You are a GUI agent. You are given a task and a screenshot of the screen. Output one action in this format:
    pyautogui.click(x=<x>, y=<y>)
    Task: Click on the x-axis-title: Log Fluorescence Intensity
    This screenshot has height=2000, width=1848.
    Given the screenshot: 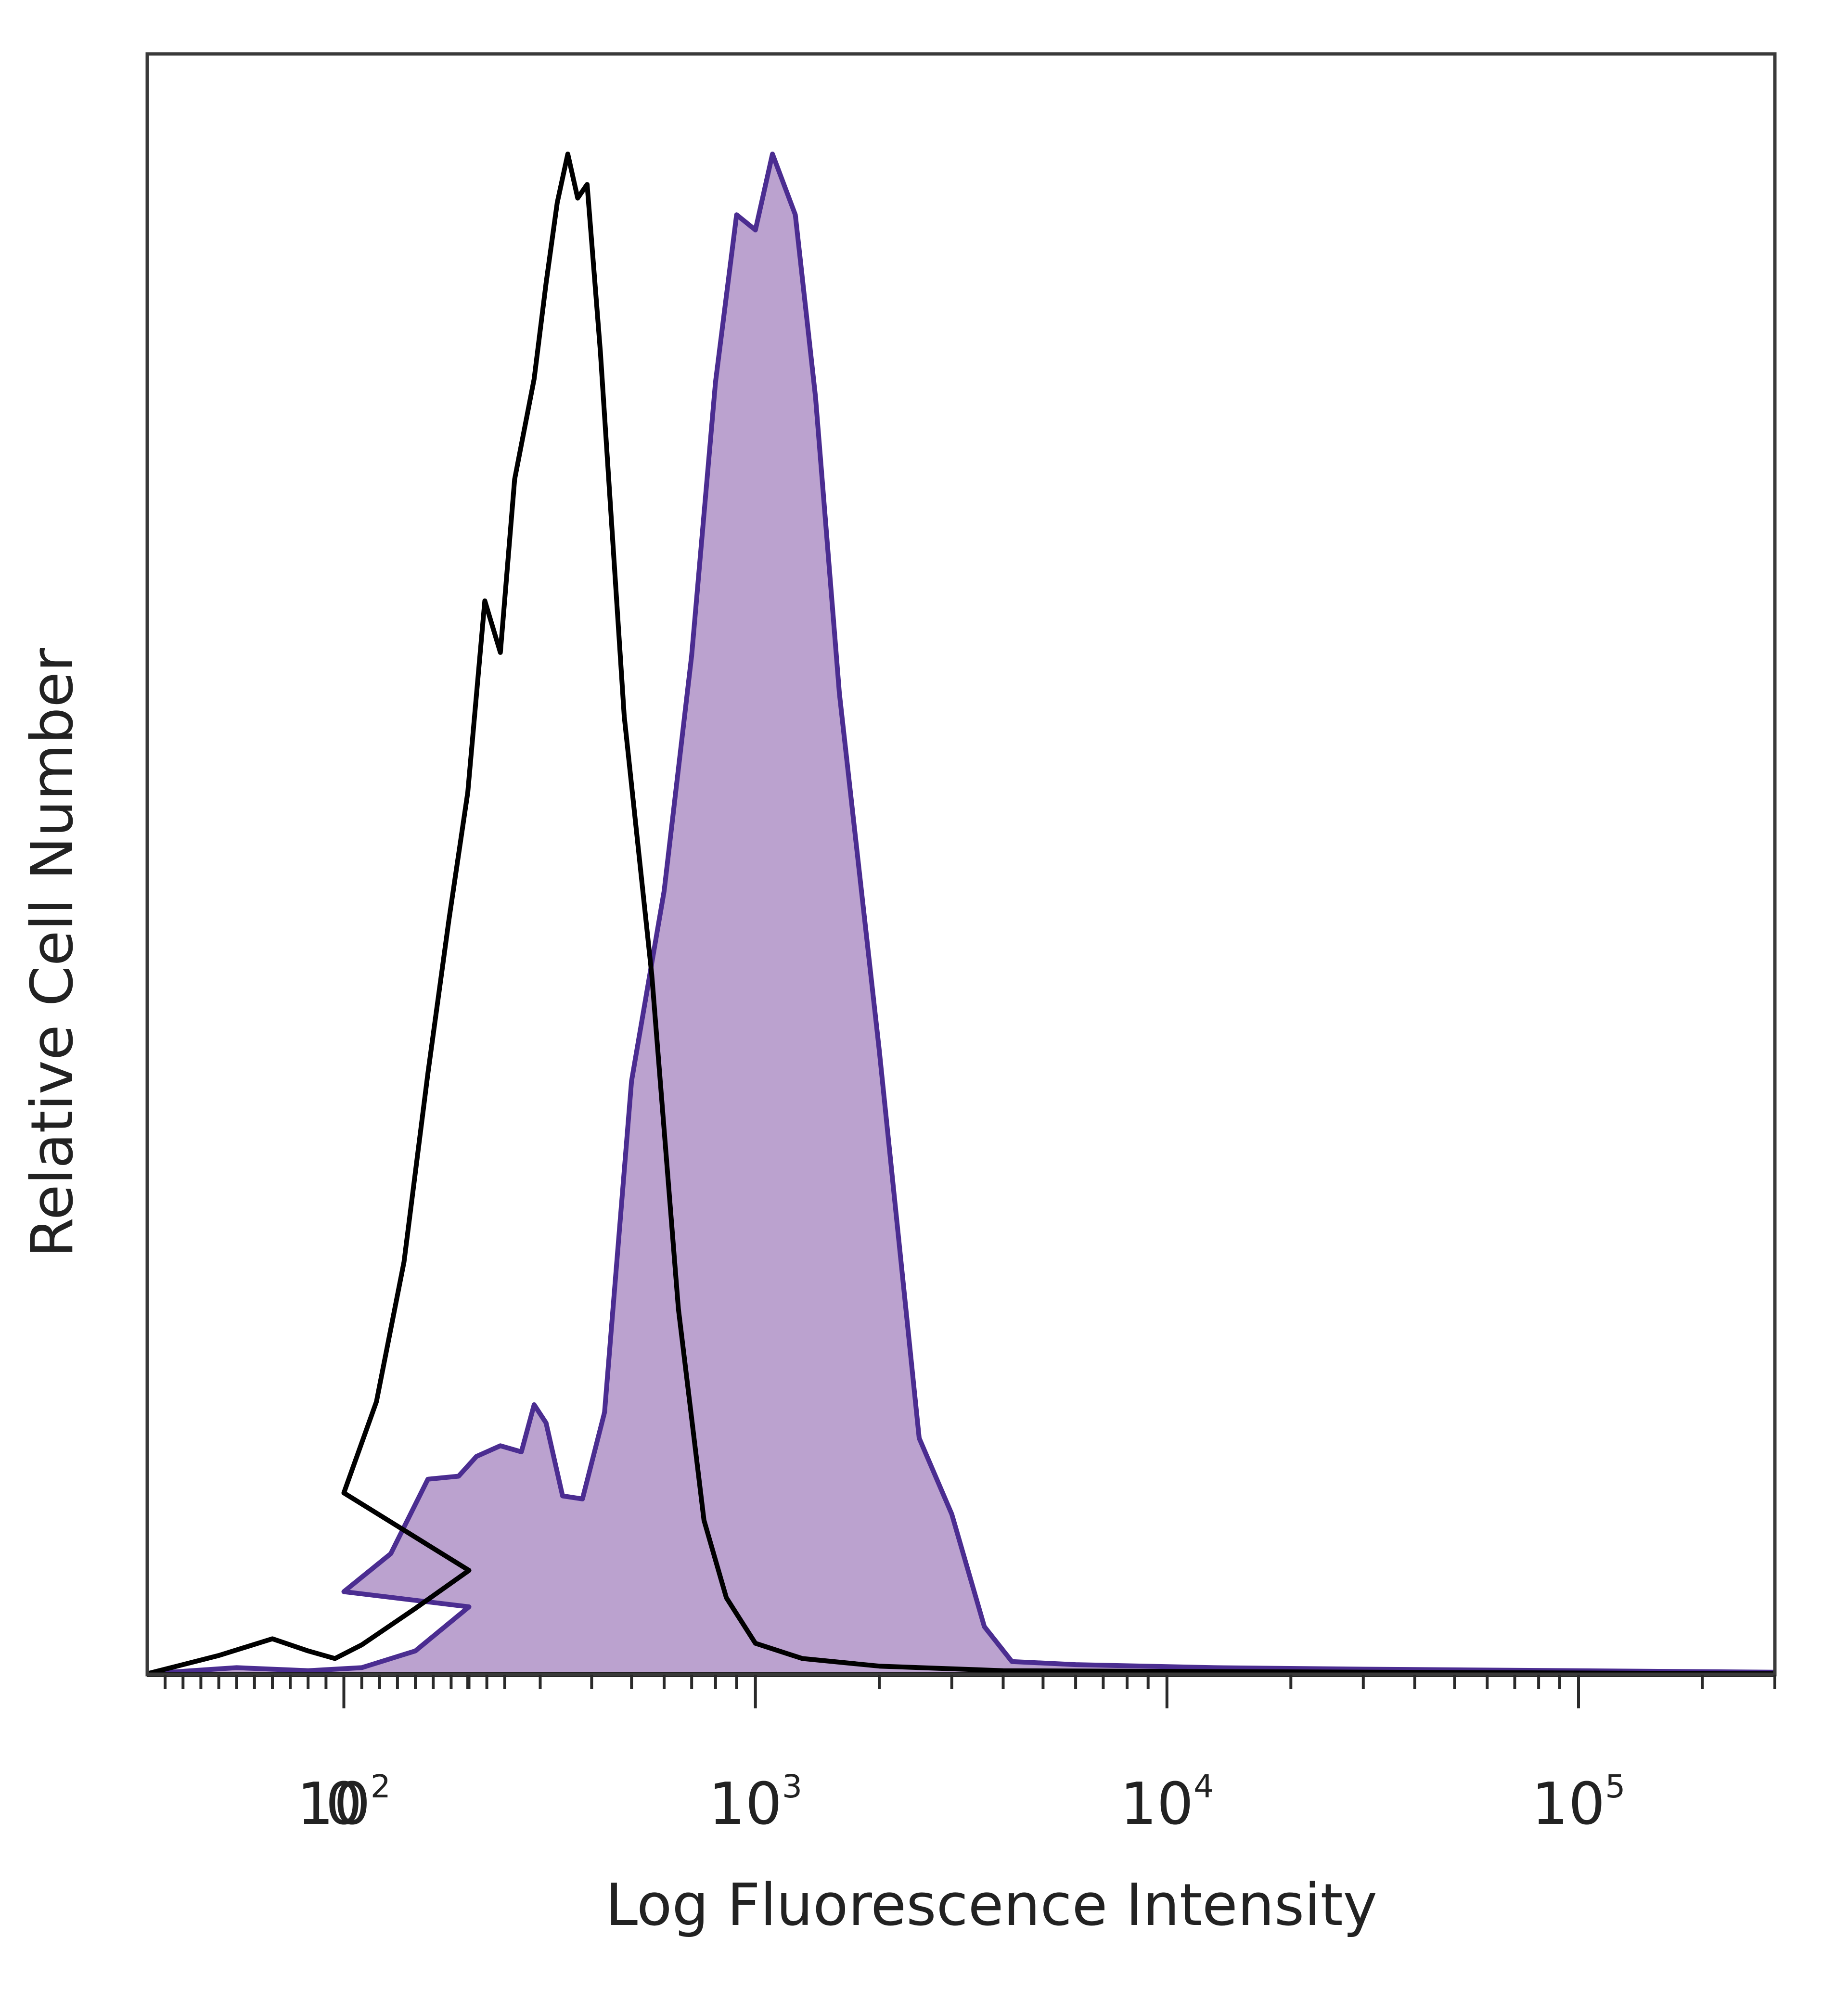 What is the action you would take?
    pyautogui.click(x=991, y=1905)
    